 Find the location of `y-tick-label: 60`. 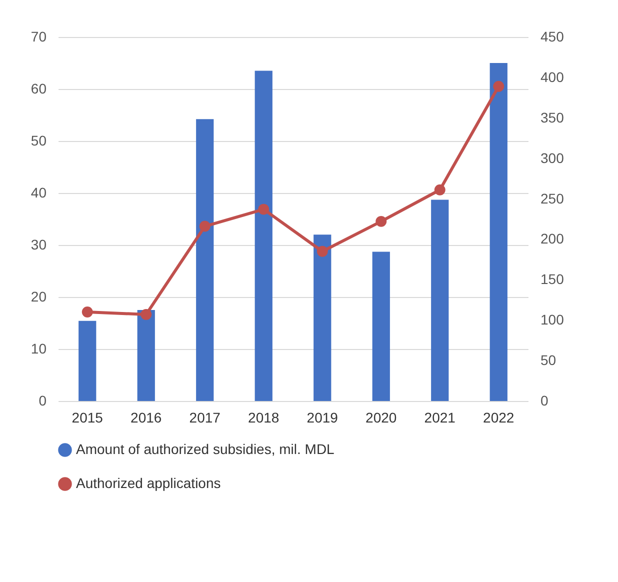

y-tick-label: 60 is located at coordinates (38, 88).